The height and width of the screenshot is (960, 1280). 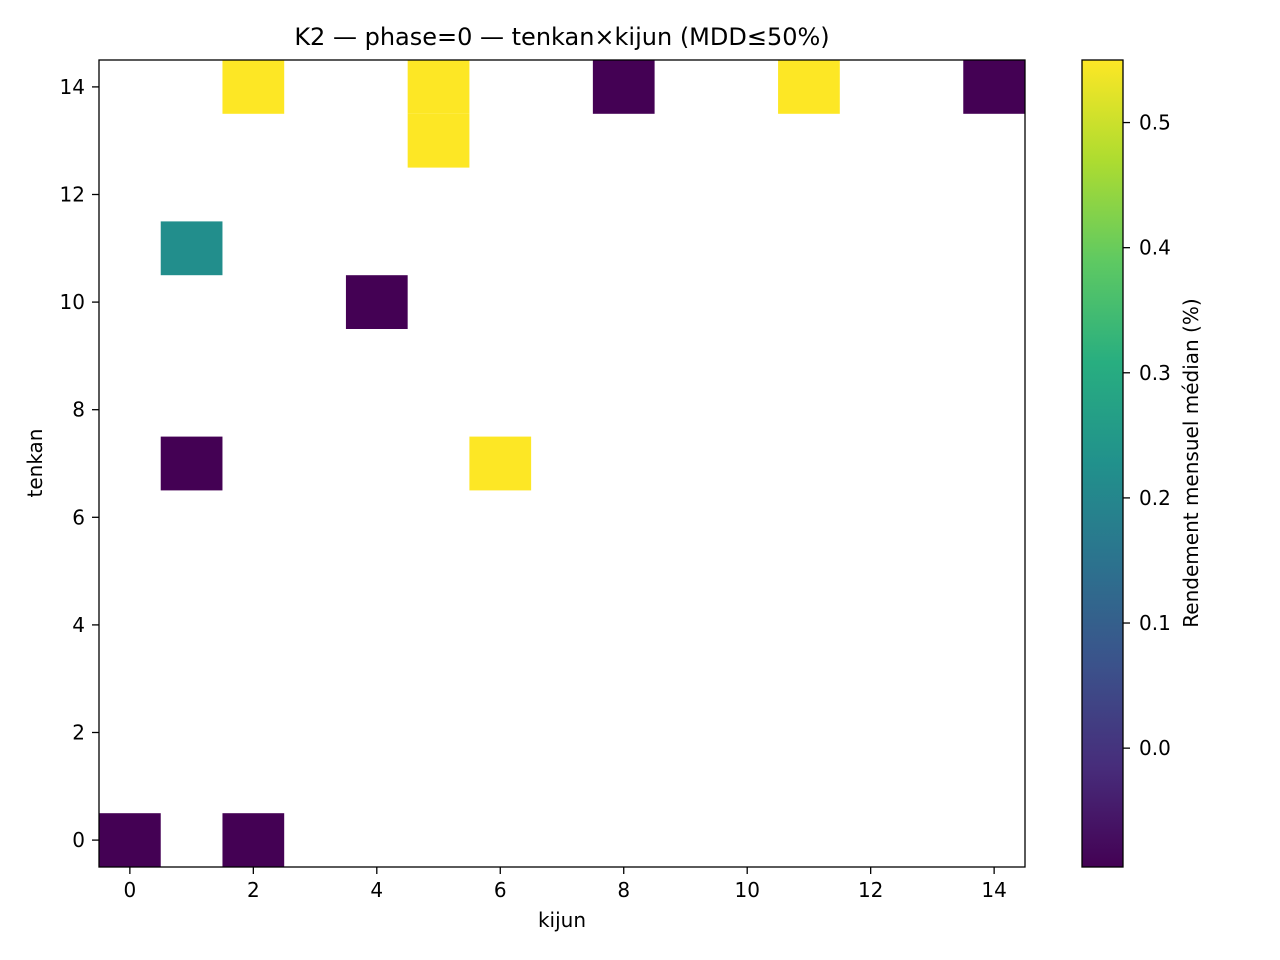 I want to click on y-tick-label: 4, so click(x=78, y=625).